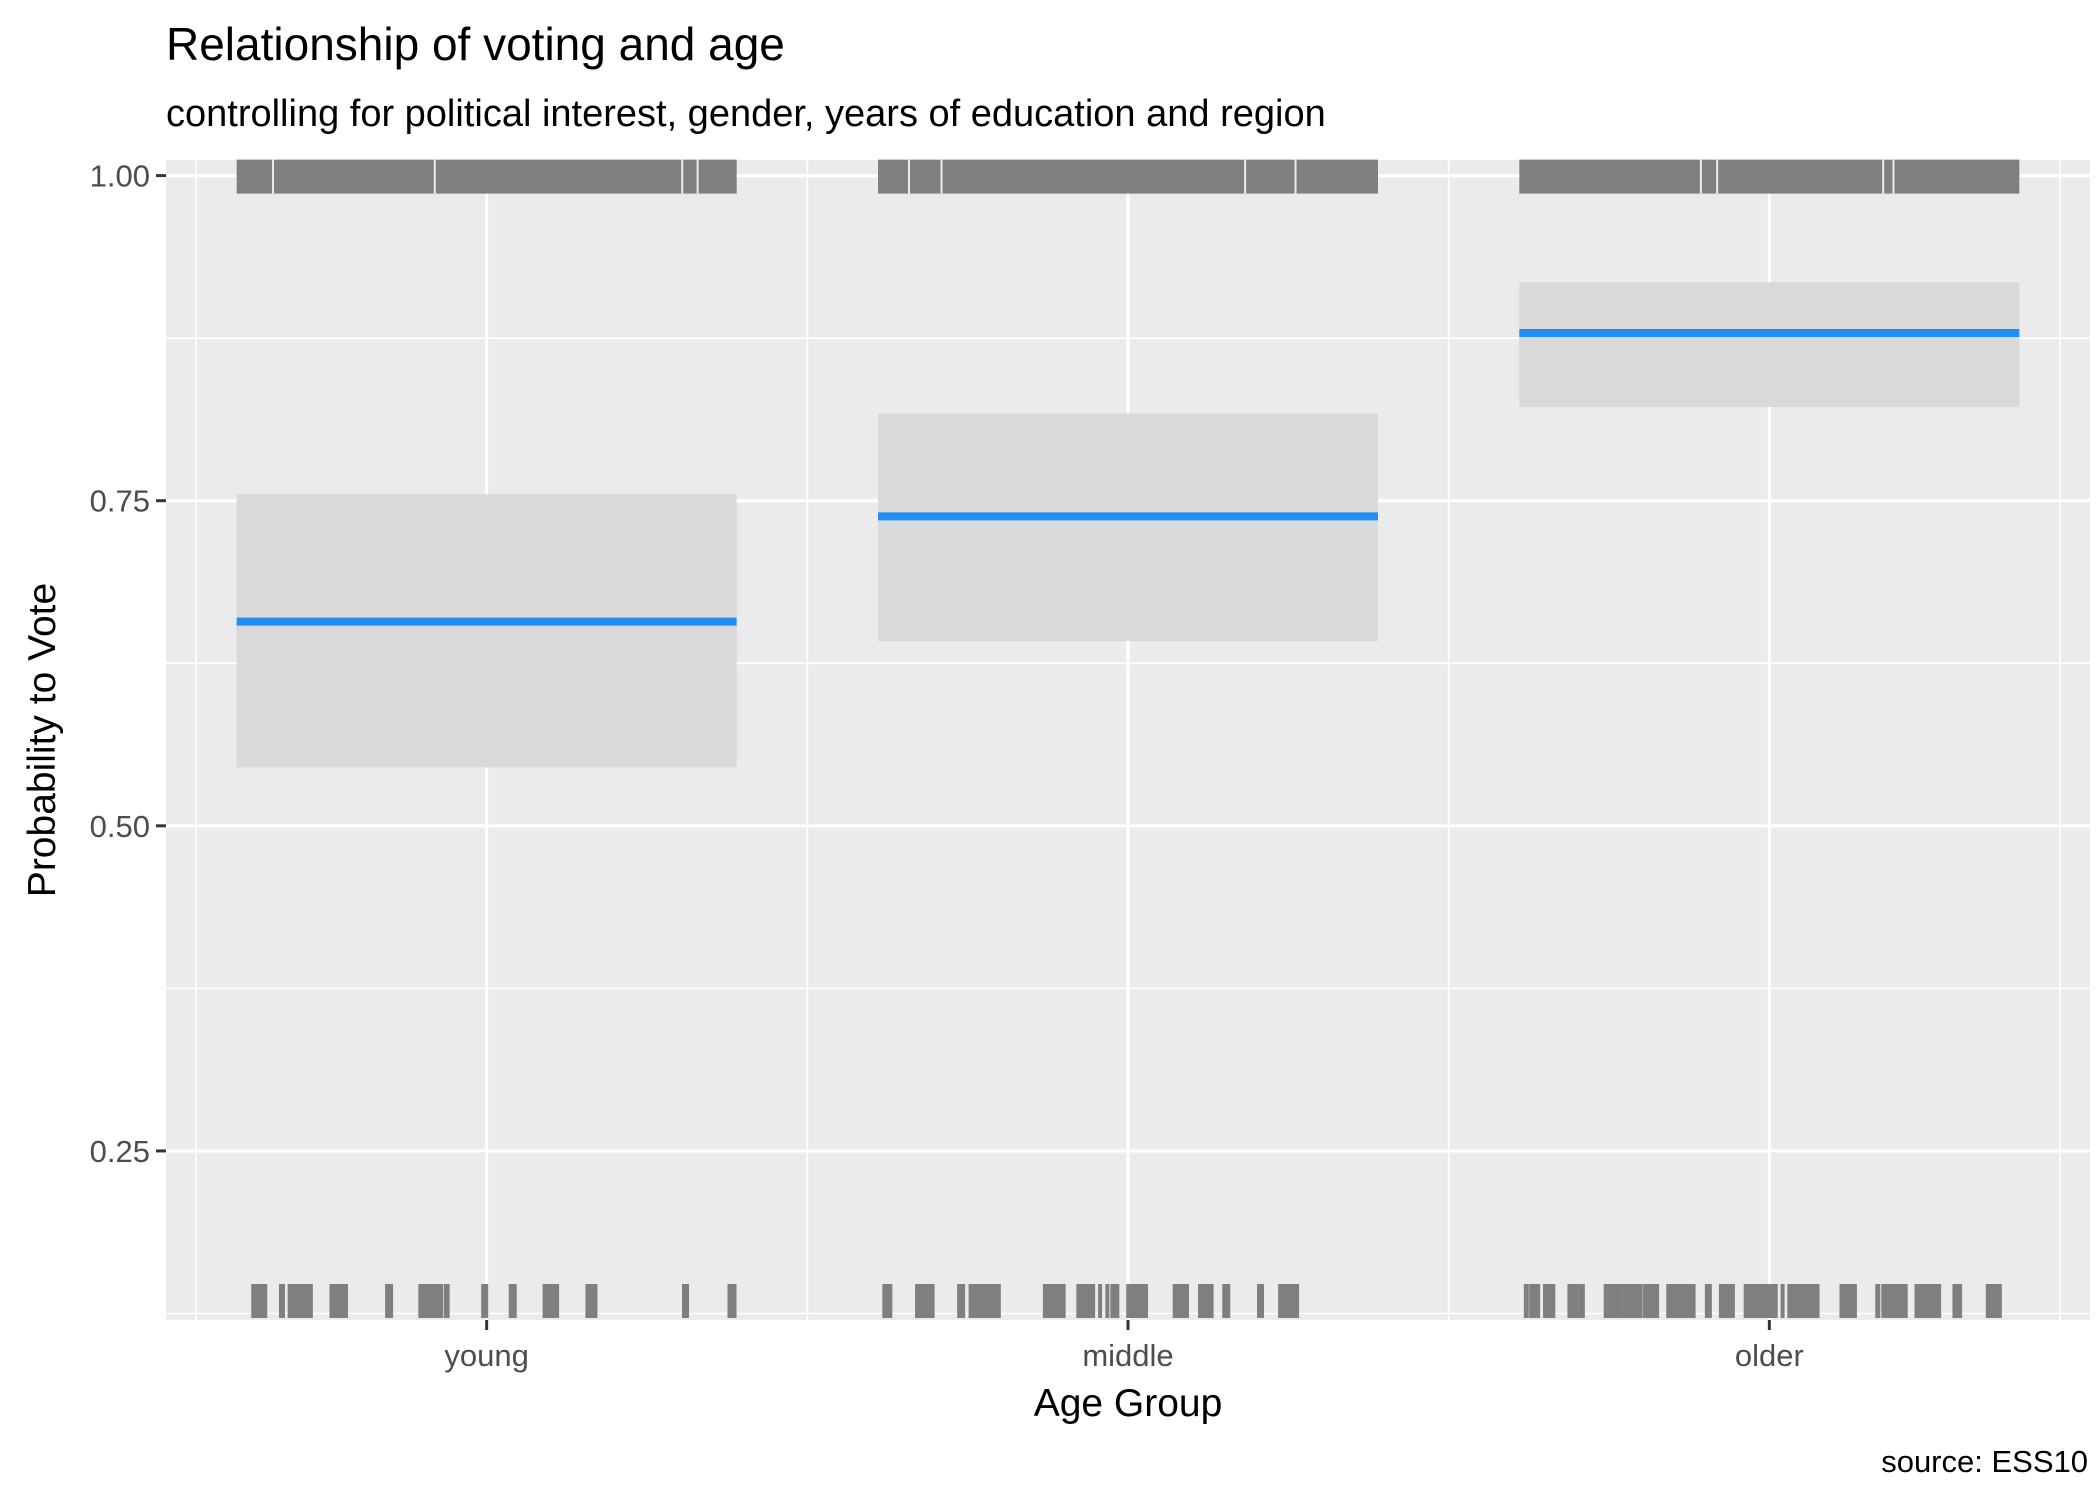 Image resolution: width=2100 pixels, height=1499 pixels. Describe the element at coordinates (475, 44) in the screenshot. I see `chart-title: Relationship of voting and age` at that location.